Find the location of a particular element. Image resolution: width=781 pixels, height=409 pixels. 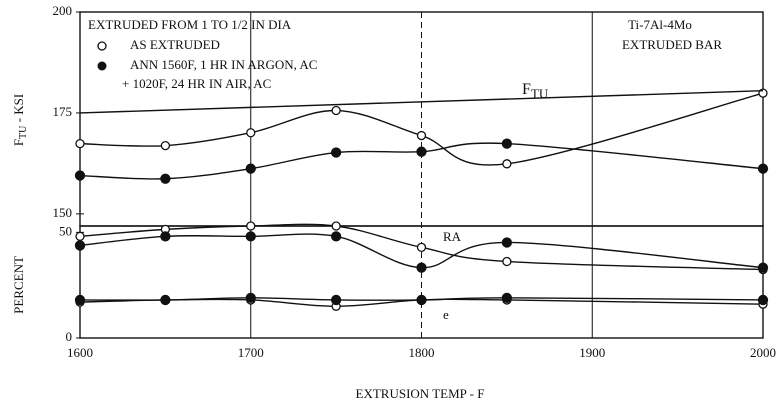

annotation: Ti-7Al-4Mo is located at coordinates (660, 24).